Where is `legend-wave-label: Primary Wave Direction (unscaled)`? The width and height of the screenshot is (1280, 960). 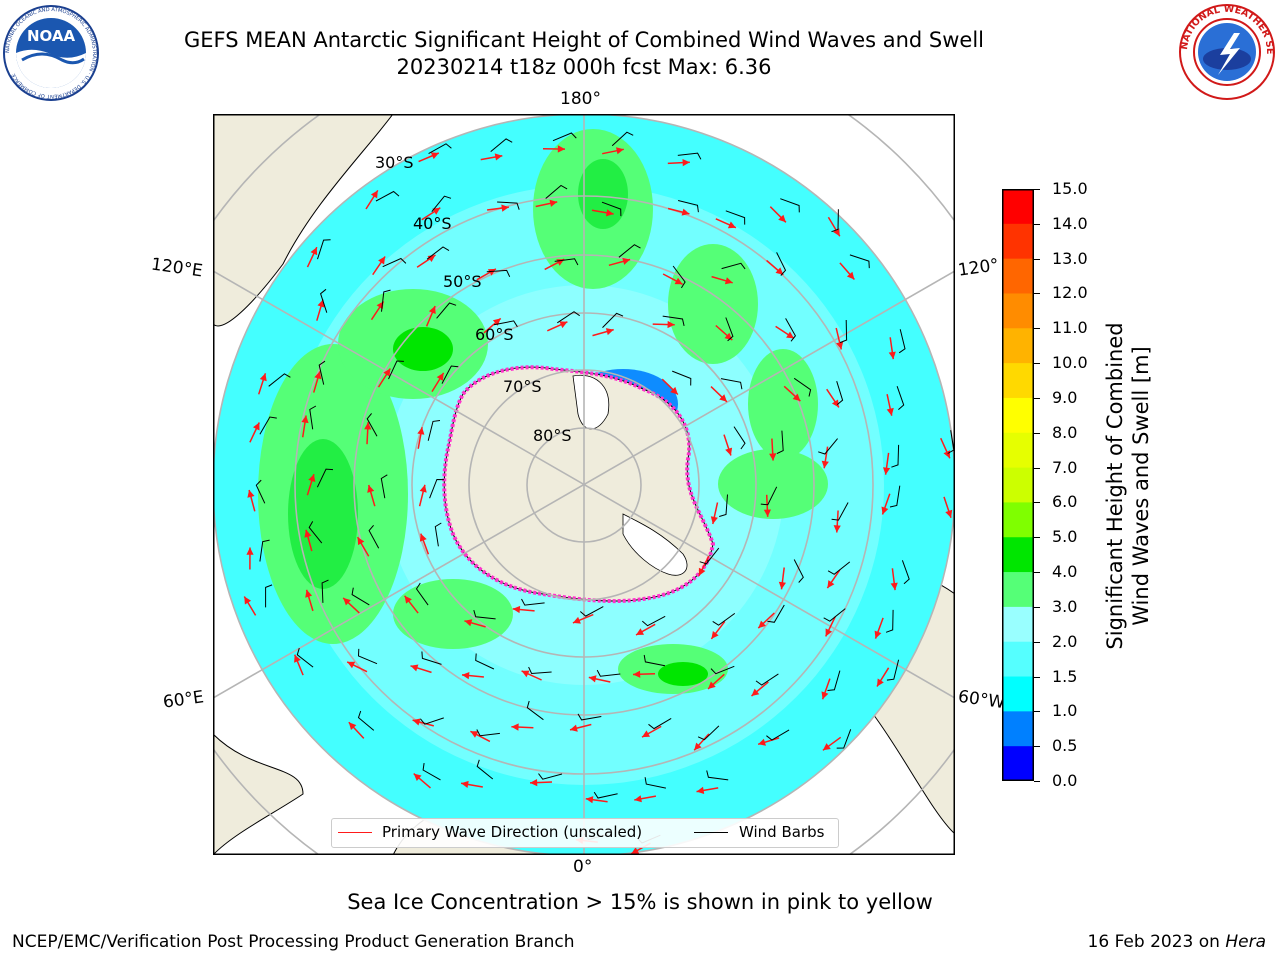 legend-wave-label: Primary Wave Direction (unscaled) is located at coordinates (512, 832).